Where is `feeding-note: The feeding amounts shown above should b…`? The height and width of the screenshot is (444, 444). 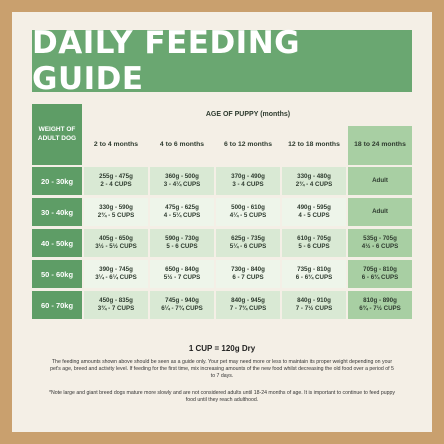
feeding-note: The feeding amounts shown above should b… is located at coordinates (222, 369).